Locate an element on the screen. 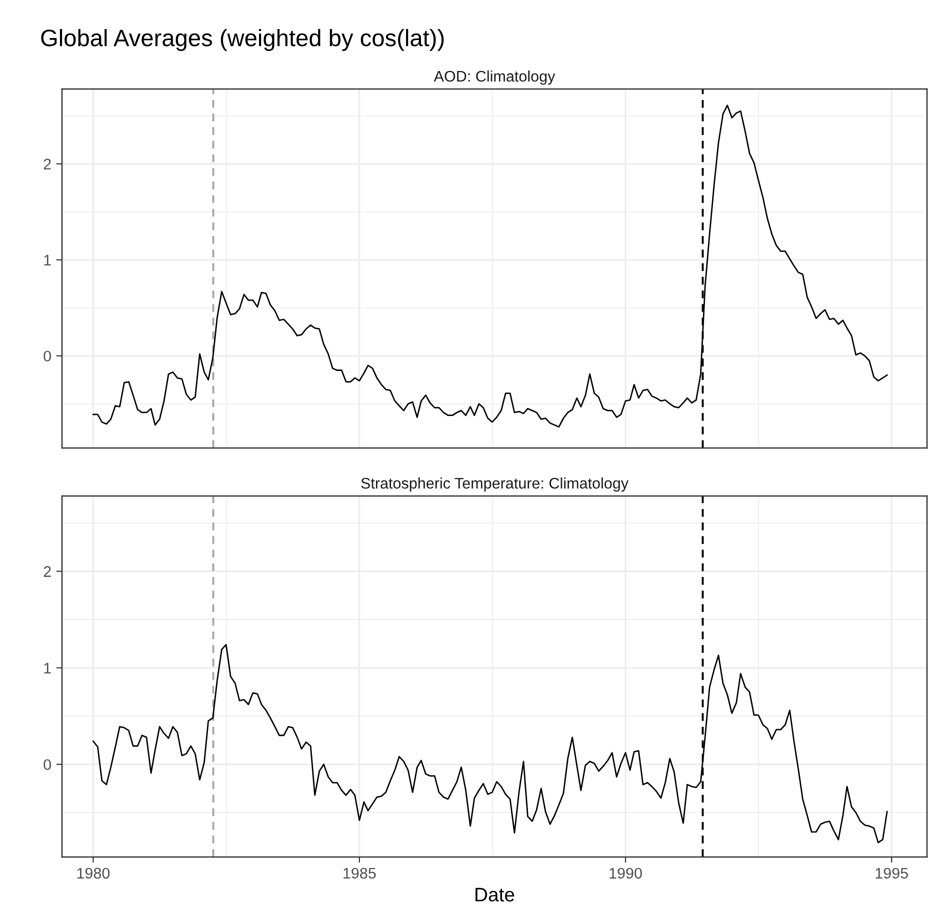 Image resolution: width=939 pixels, height=916 pixels. x-tick-label: 1990 is located at coordinates (626, 873).